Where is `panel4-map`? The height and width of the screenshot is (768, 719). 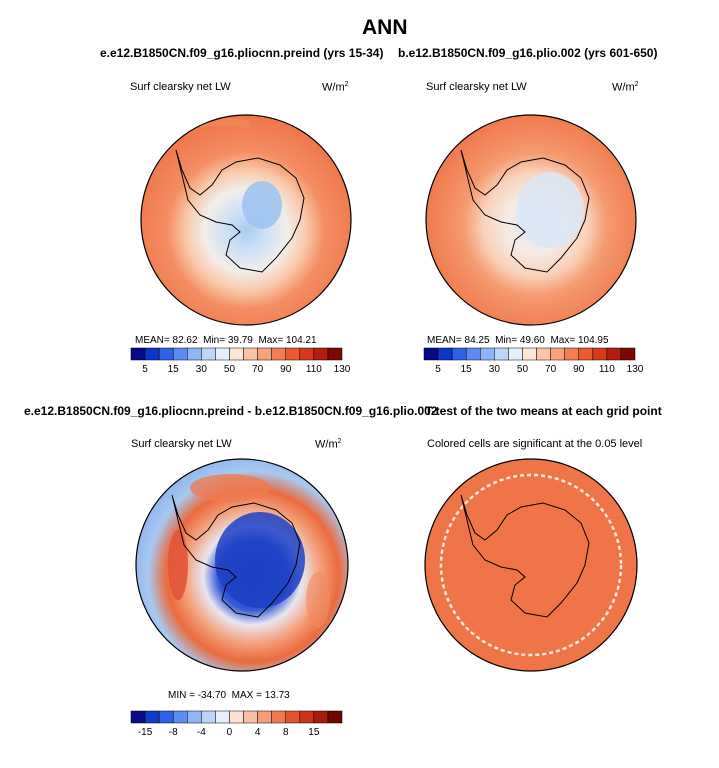 panel4-map is located at coordinates (531, 565).